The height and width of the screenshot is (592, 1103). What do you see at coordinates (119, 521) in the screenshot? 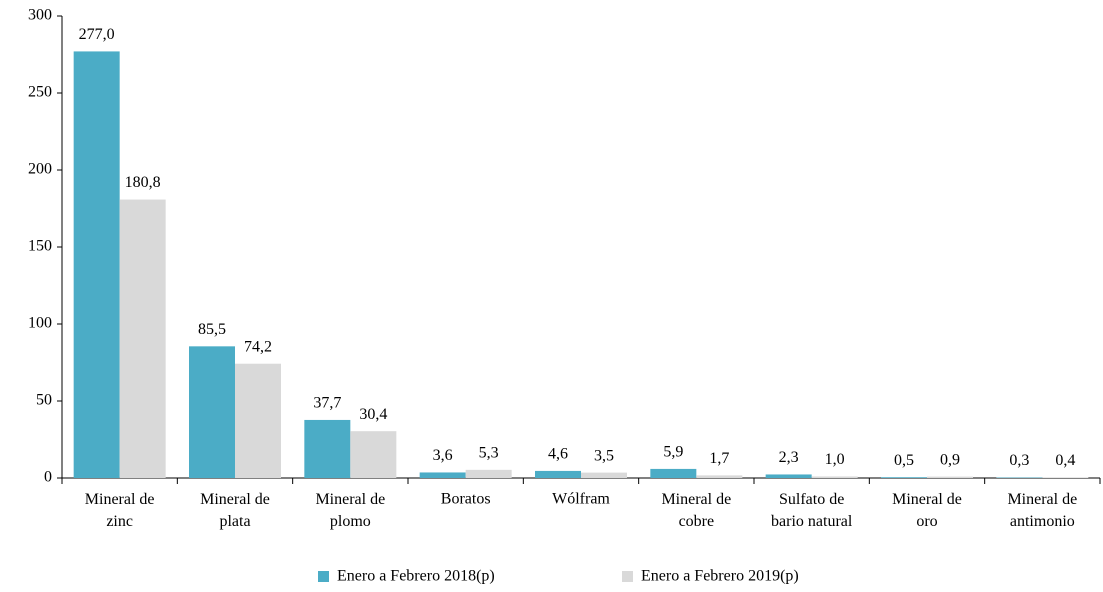
I see `x-tick-label-line: zinc` at bounding box center [119, 521].